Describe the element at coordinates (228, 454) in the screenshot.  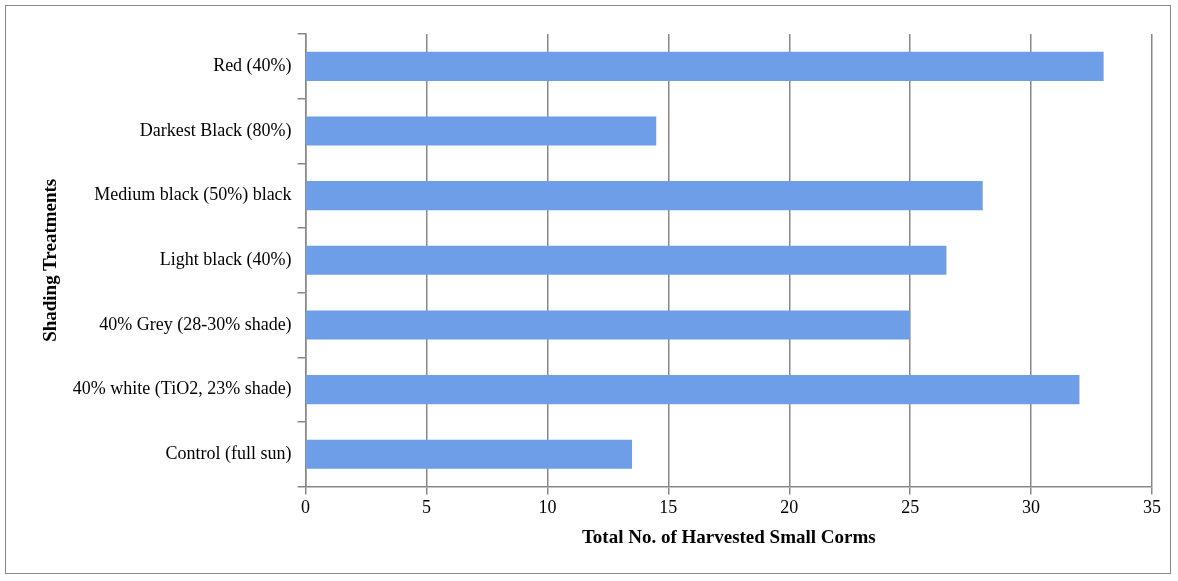
I see `y-tick-label: Control (full sun)` at that location.